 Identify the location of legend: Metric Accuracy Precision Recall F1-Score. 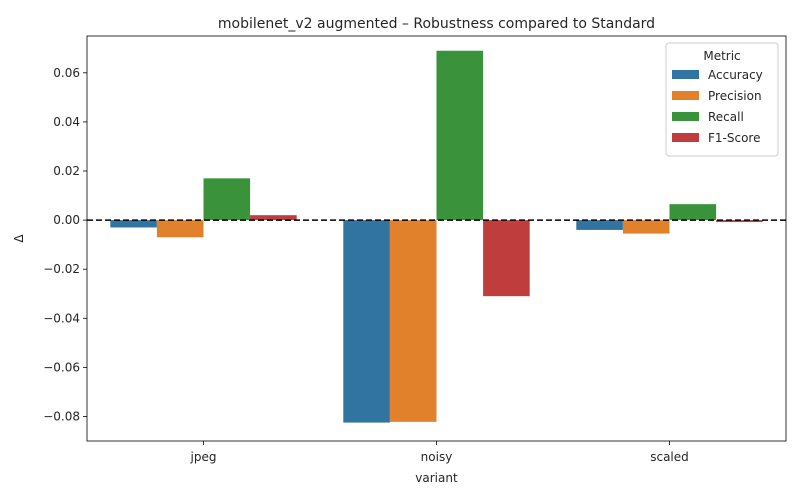
(722, 99).